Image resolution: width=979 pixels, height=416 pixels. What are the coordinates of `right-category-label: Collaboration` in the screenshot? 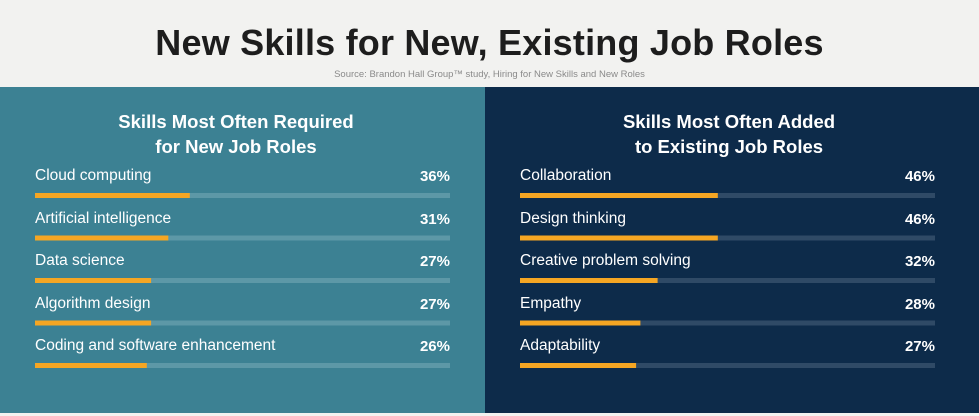 It's located at (566, 175).